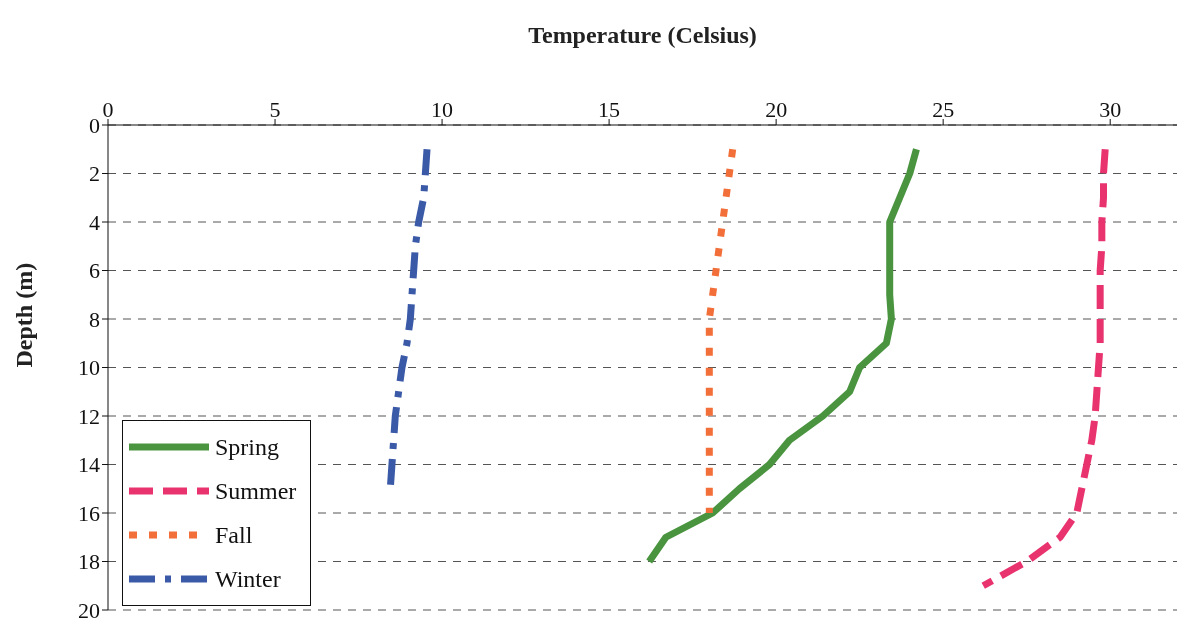 The height and width of the screenshot is (628, 1193). I want to click on y-axis-title: Depth (m), so click(23, 315).